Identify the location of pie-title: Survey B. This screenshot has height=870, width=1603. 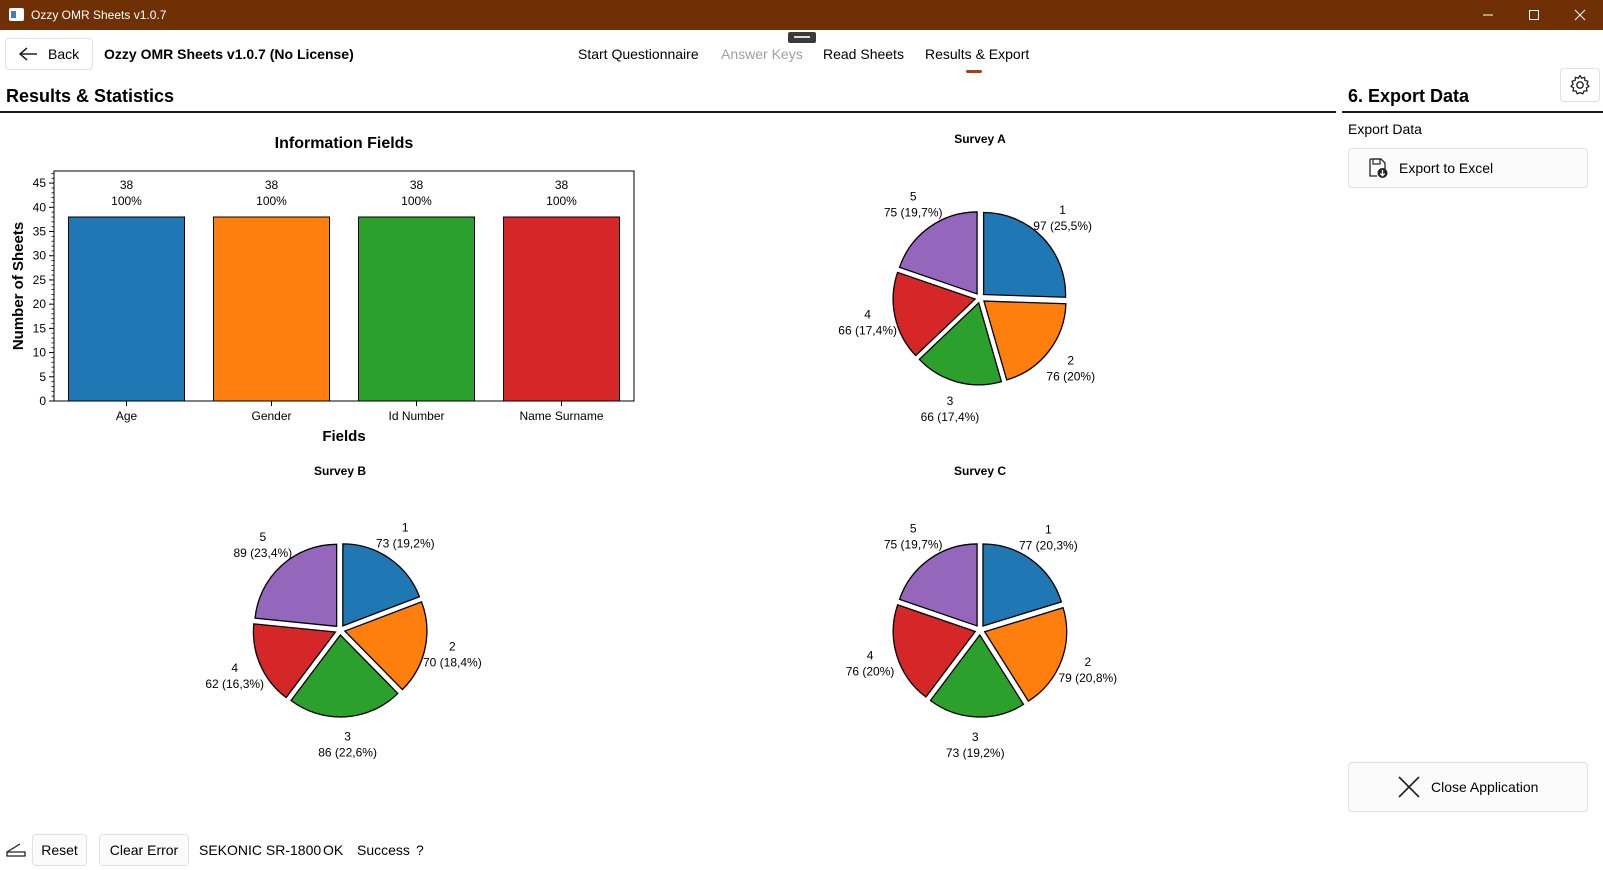
(340, 471).